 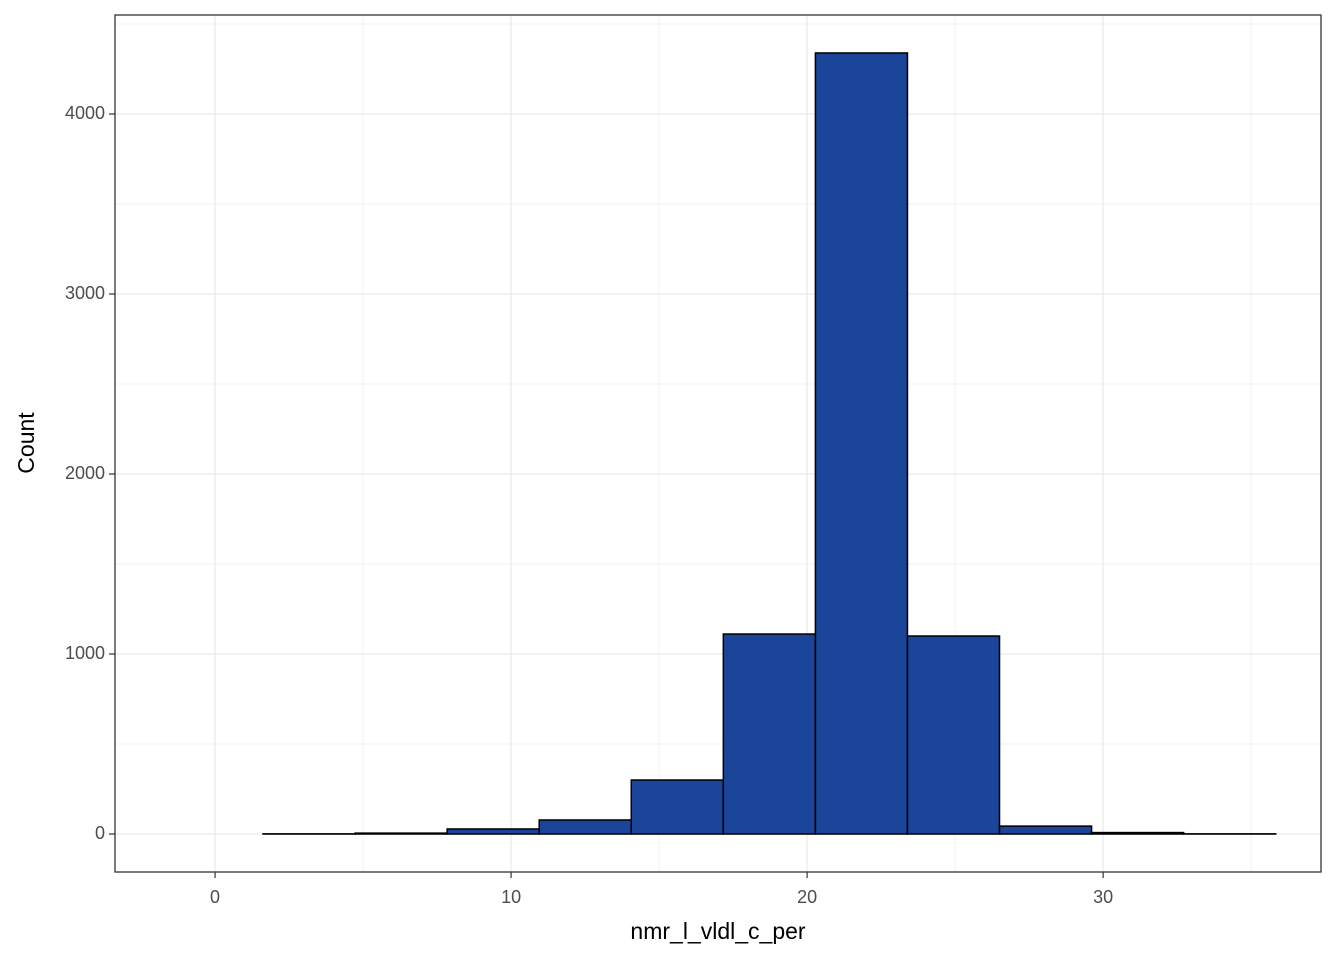 I want to click on y-tick-label: 4000, so click(x=85, y=113).